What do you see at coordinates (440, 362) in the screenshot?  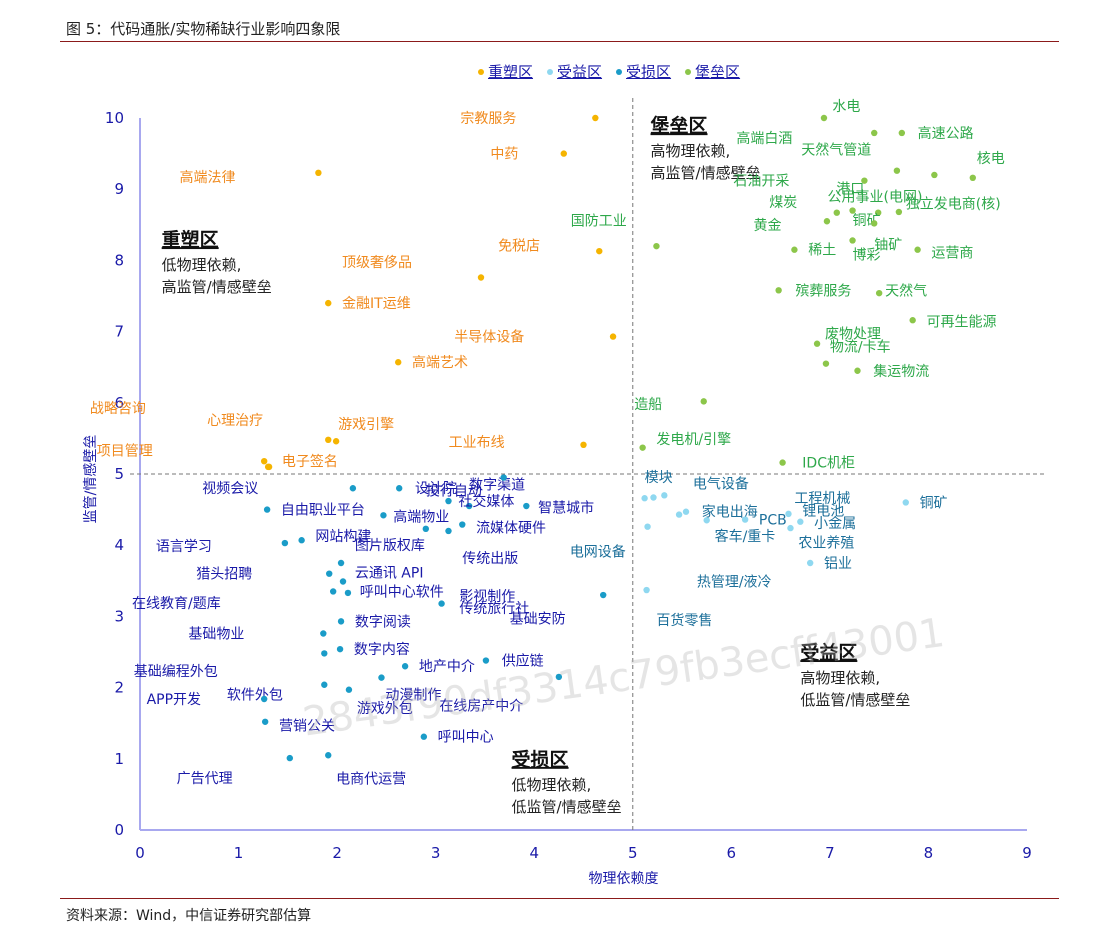 I see `point-label: 高端艺术` at bounding box center [440, 362].